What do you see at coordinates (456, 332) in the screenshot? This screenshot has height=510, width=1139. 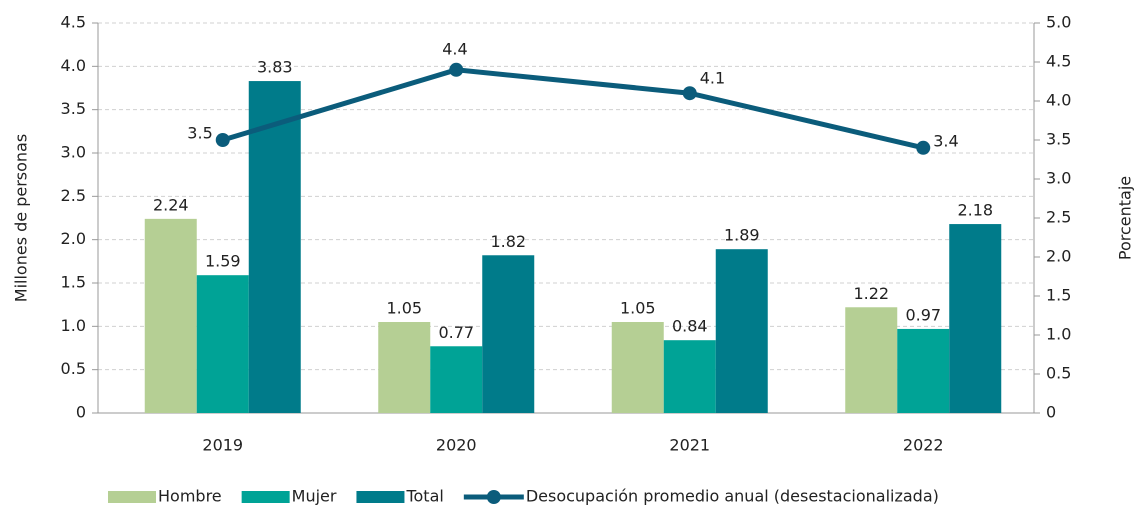 I see `data-label: 0.77` at bounding box center [456, 332].